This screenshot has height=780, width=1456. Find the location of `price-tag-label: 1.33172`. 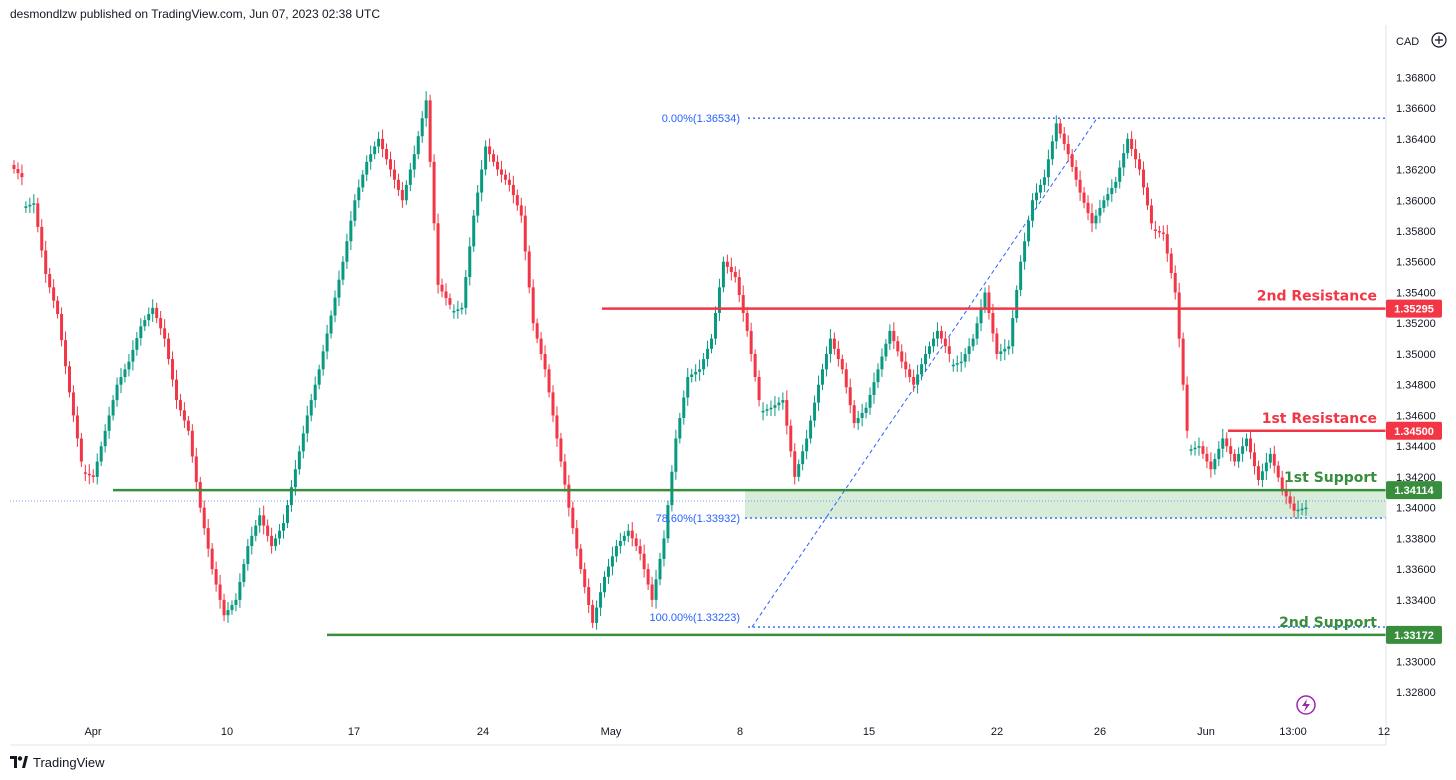

price-tag-label: 1.33172 is located at coordinates (1414, 636).